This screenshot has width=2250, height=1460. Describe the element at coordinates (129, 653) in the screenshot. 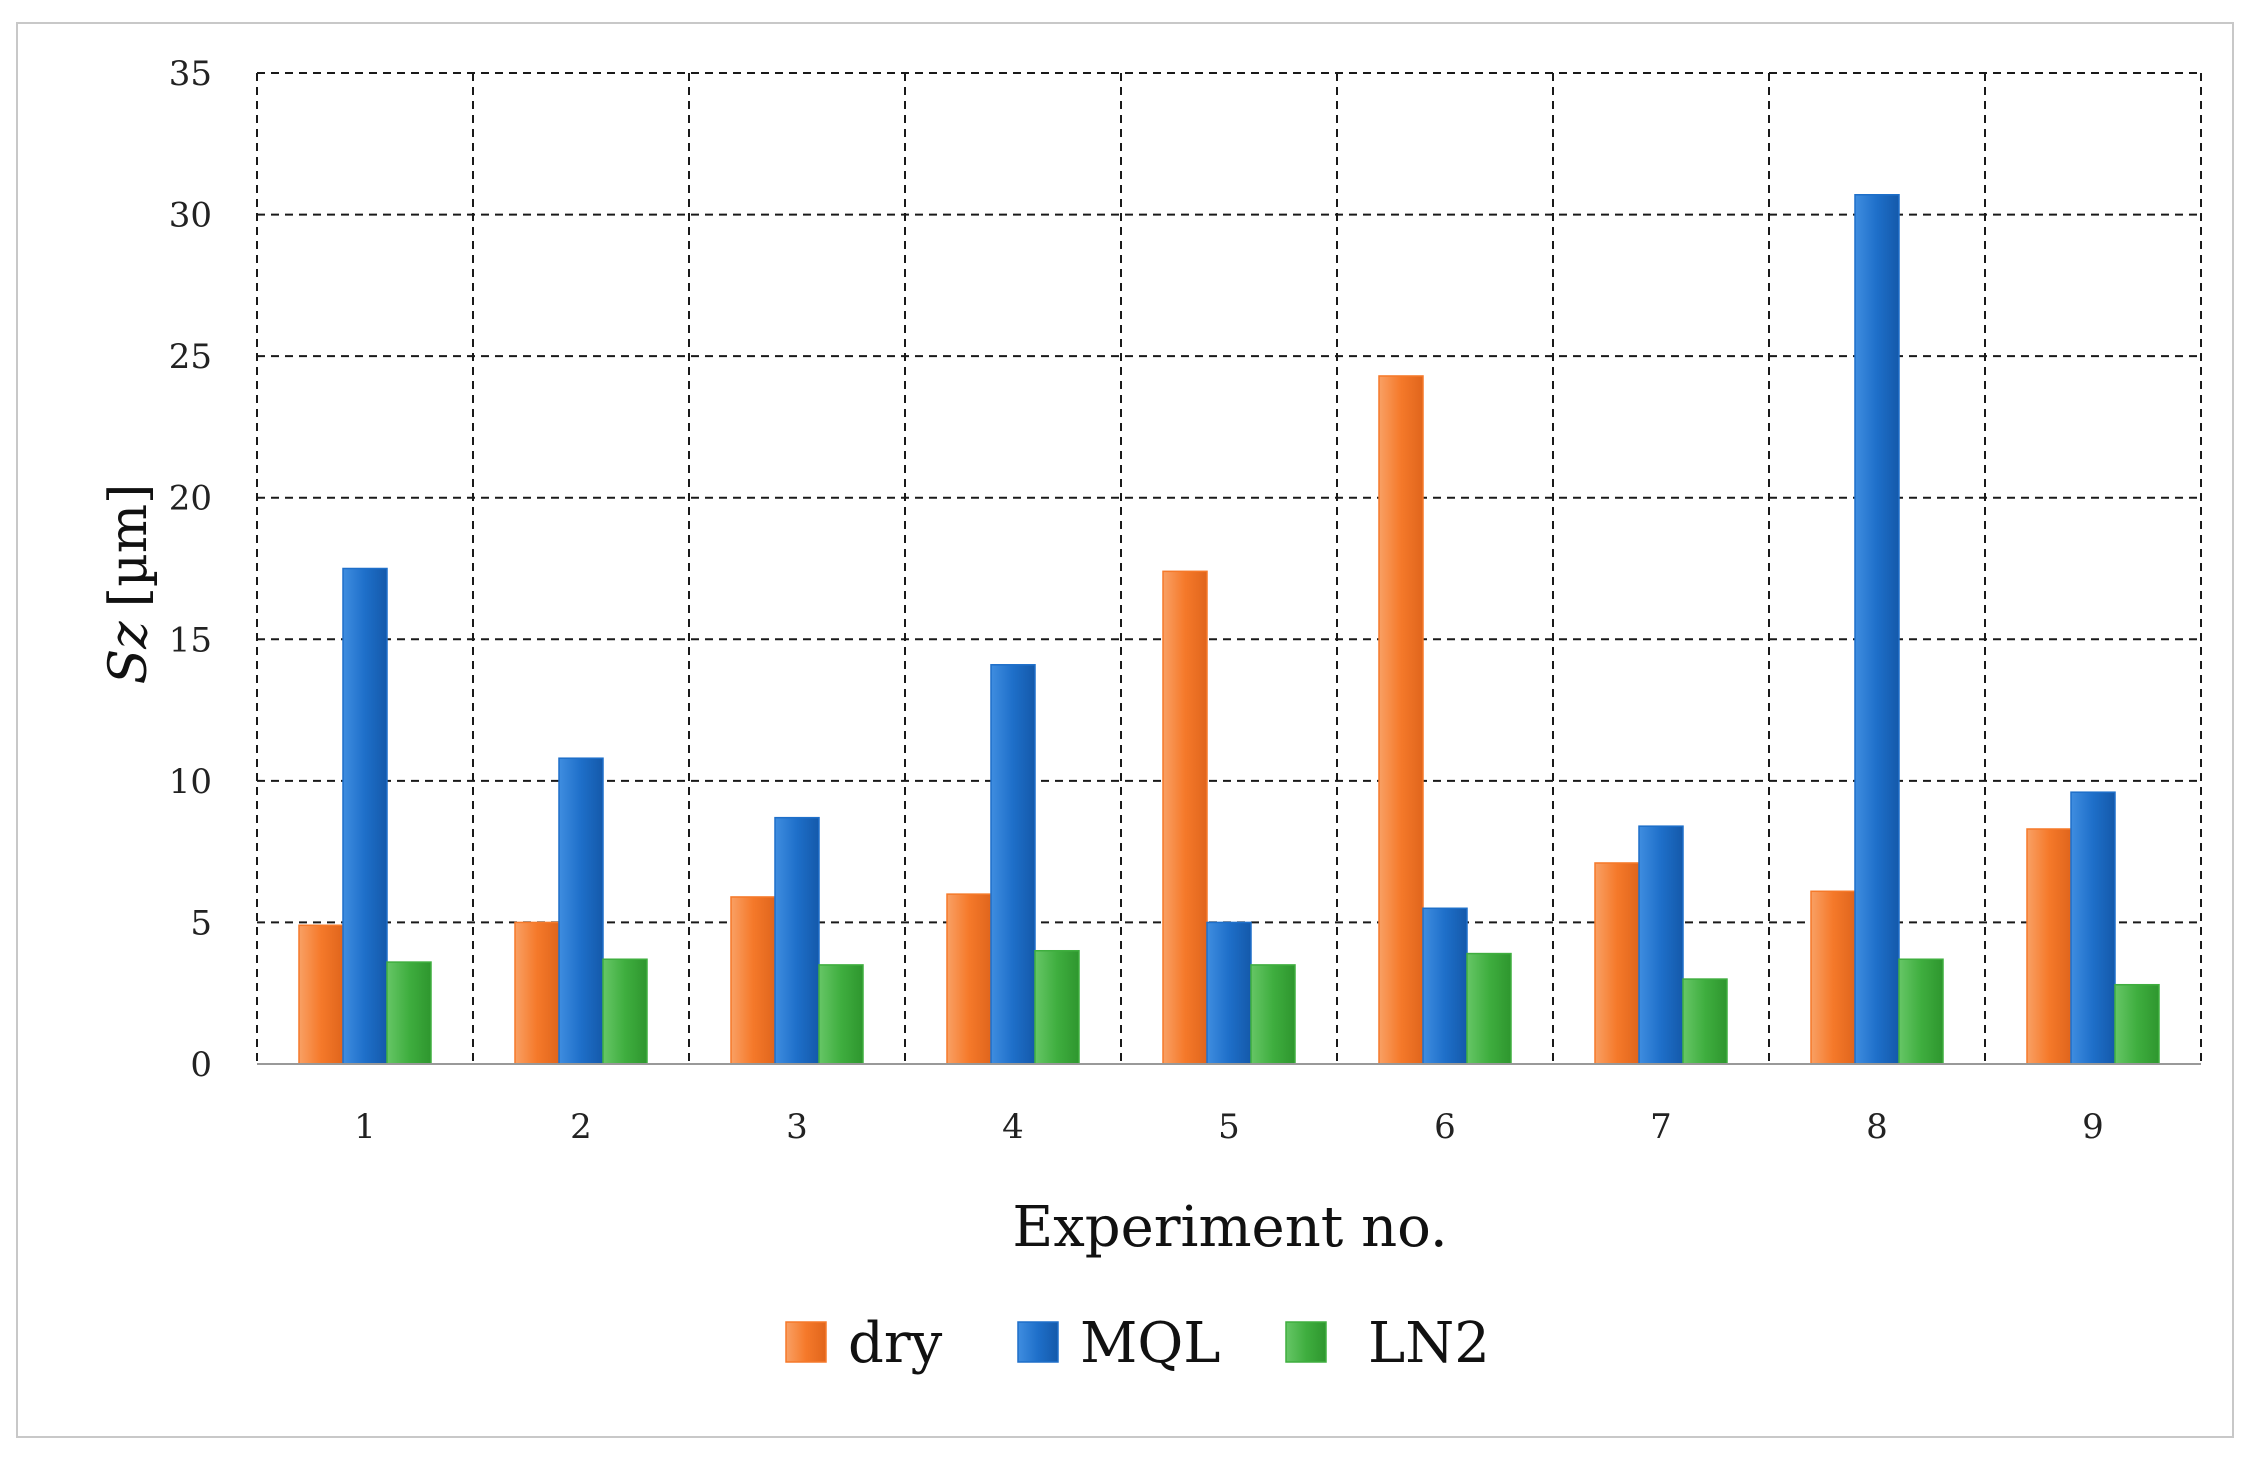

I see `y-axis-label-symbol: Sz` at that location.